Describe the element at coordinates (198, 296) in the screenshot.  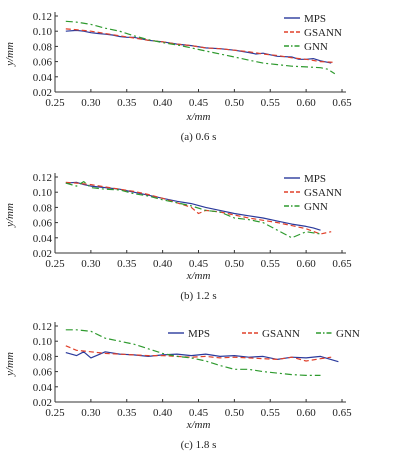
I see `panel-caption: (b) 1.2 s` at that location.